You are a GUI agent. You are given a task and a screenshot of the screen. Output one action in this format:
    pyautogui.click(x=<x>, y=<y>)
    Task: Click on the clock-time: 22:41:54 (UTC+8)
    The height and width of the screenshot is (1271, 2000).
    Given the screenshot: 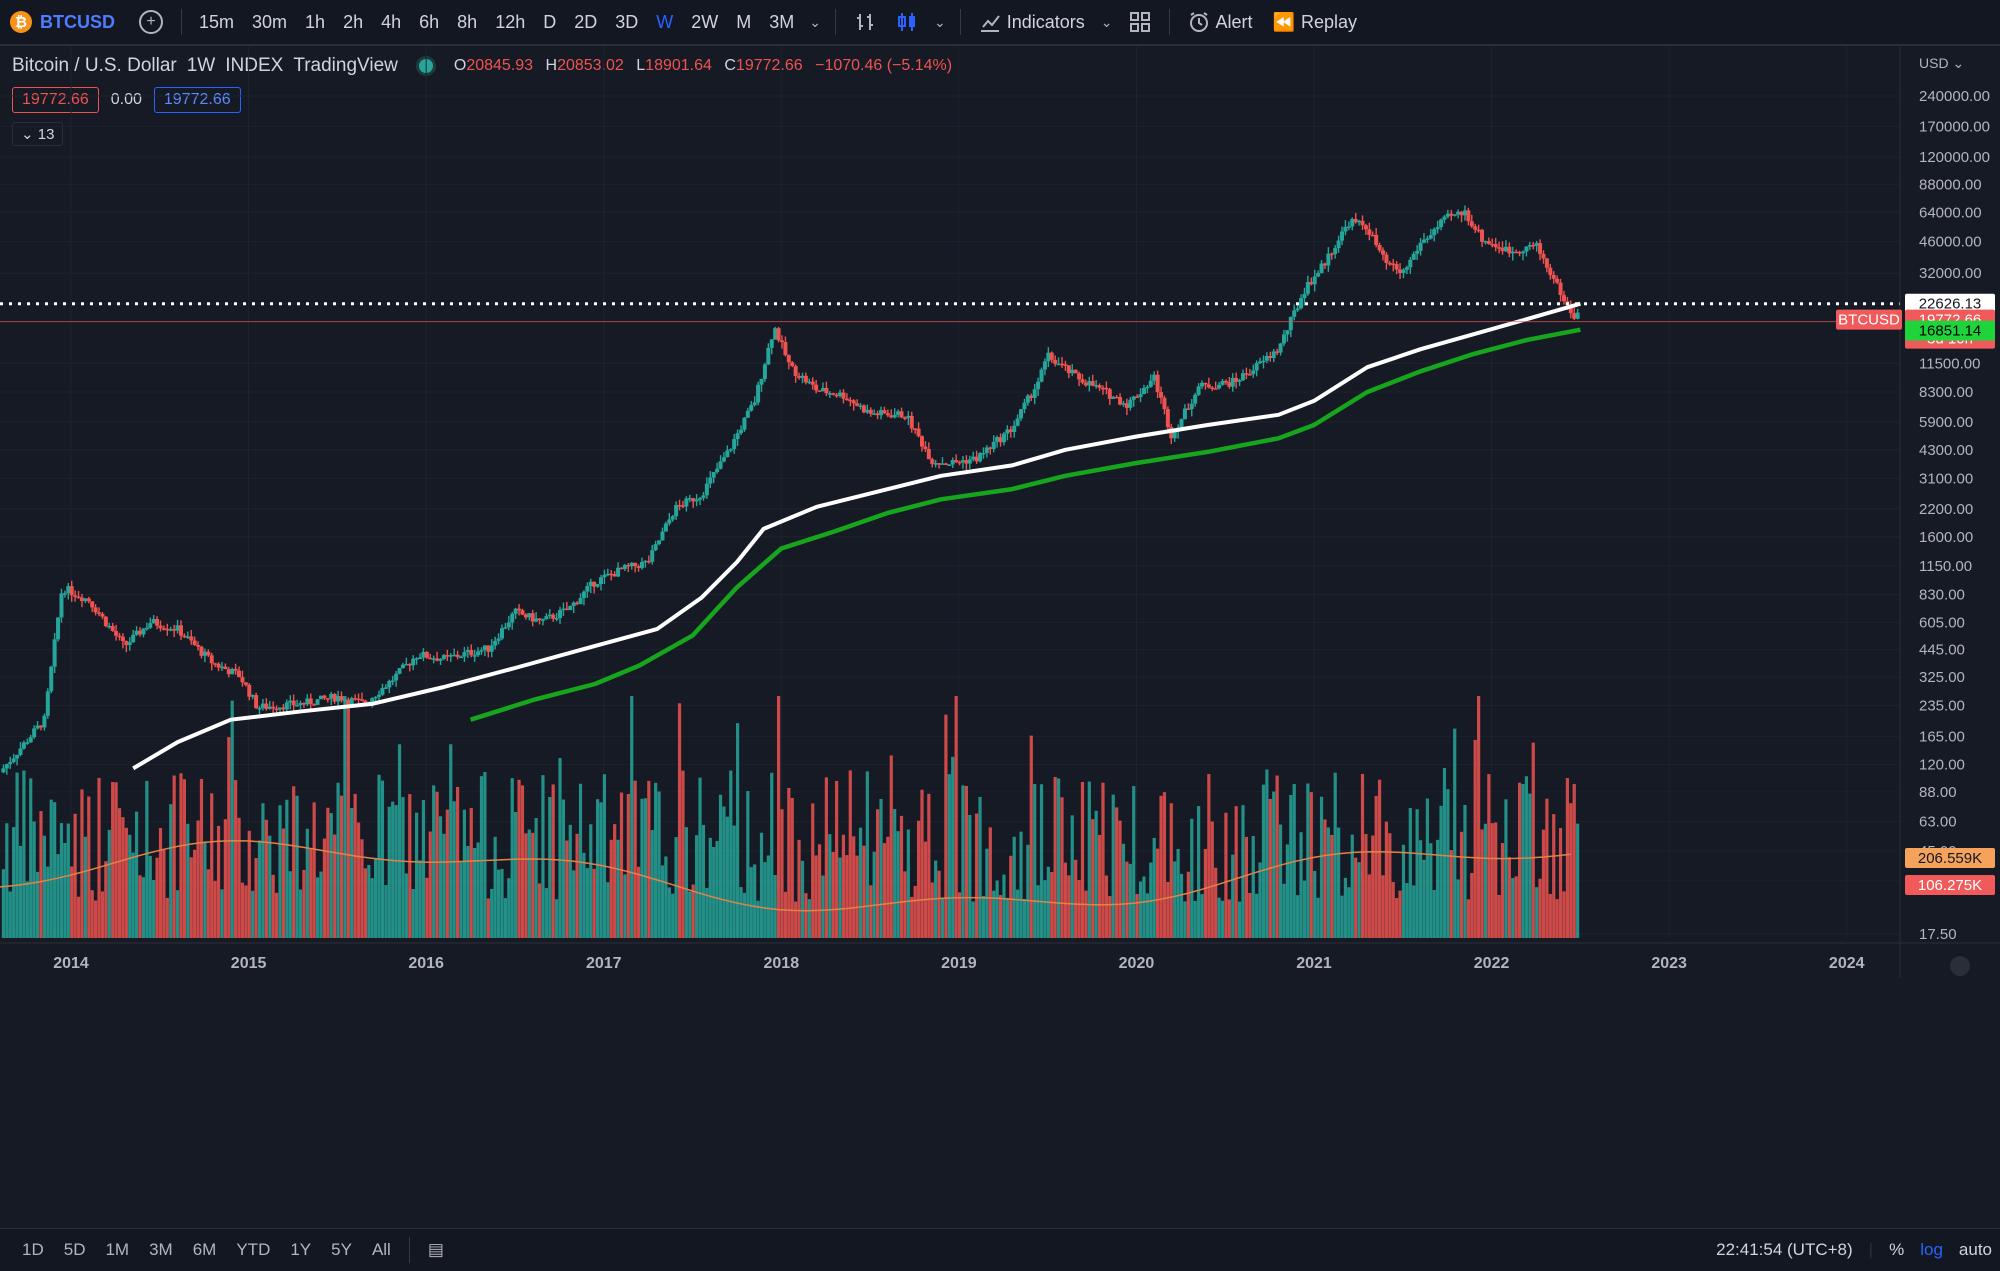 What is the action you would take?
    pyautogui.click(x=1784, y=1249)
    